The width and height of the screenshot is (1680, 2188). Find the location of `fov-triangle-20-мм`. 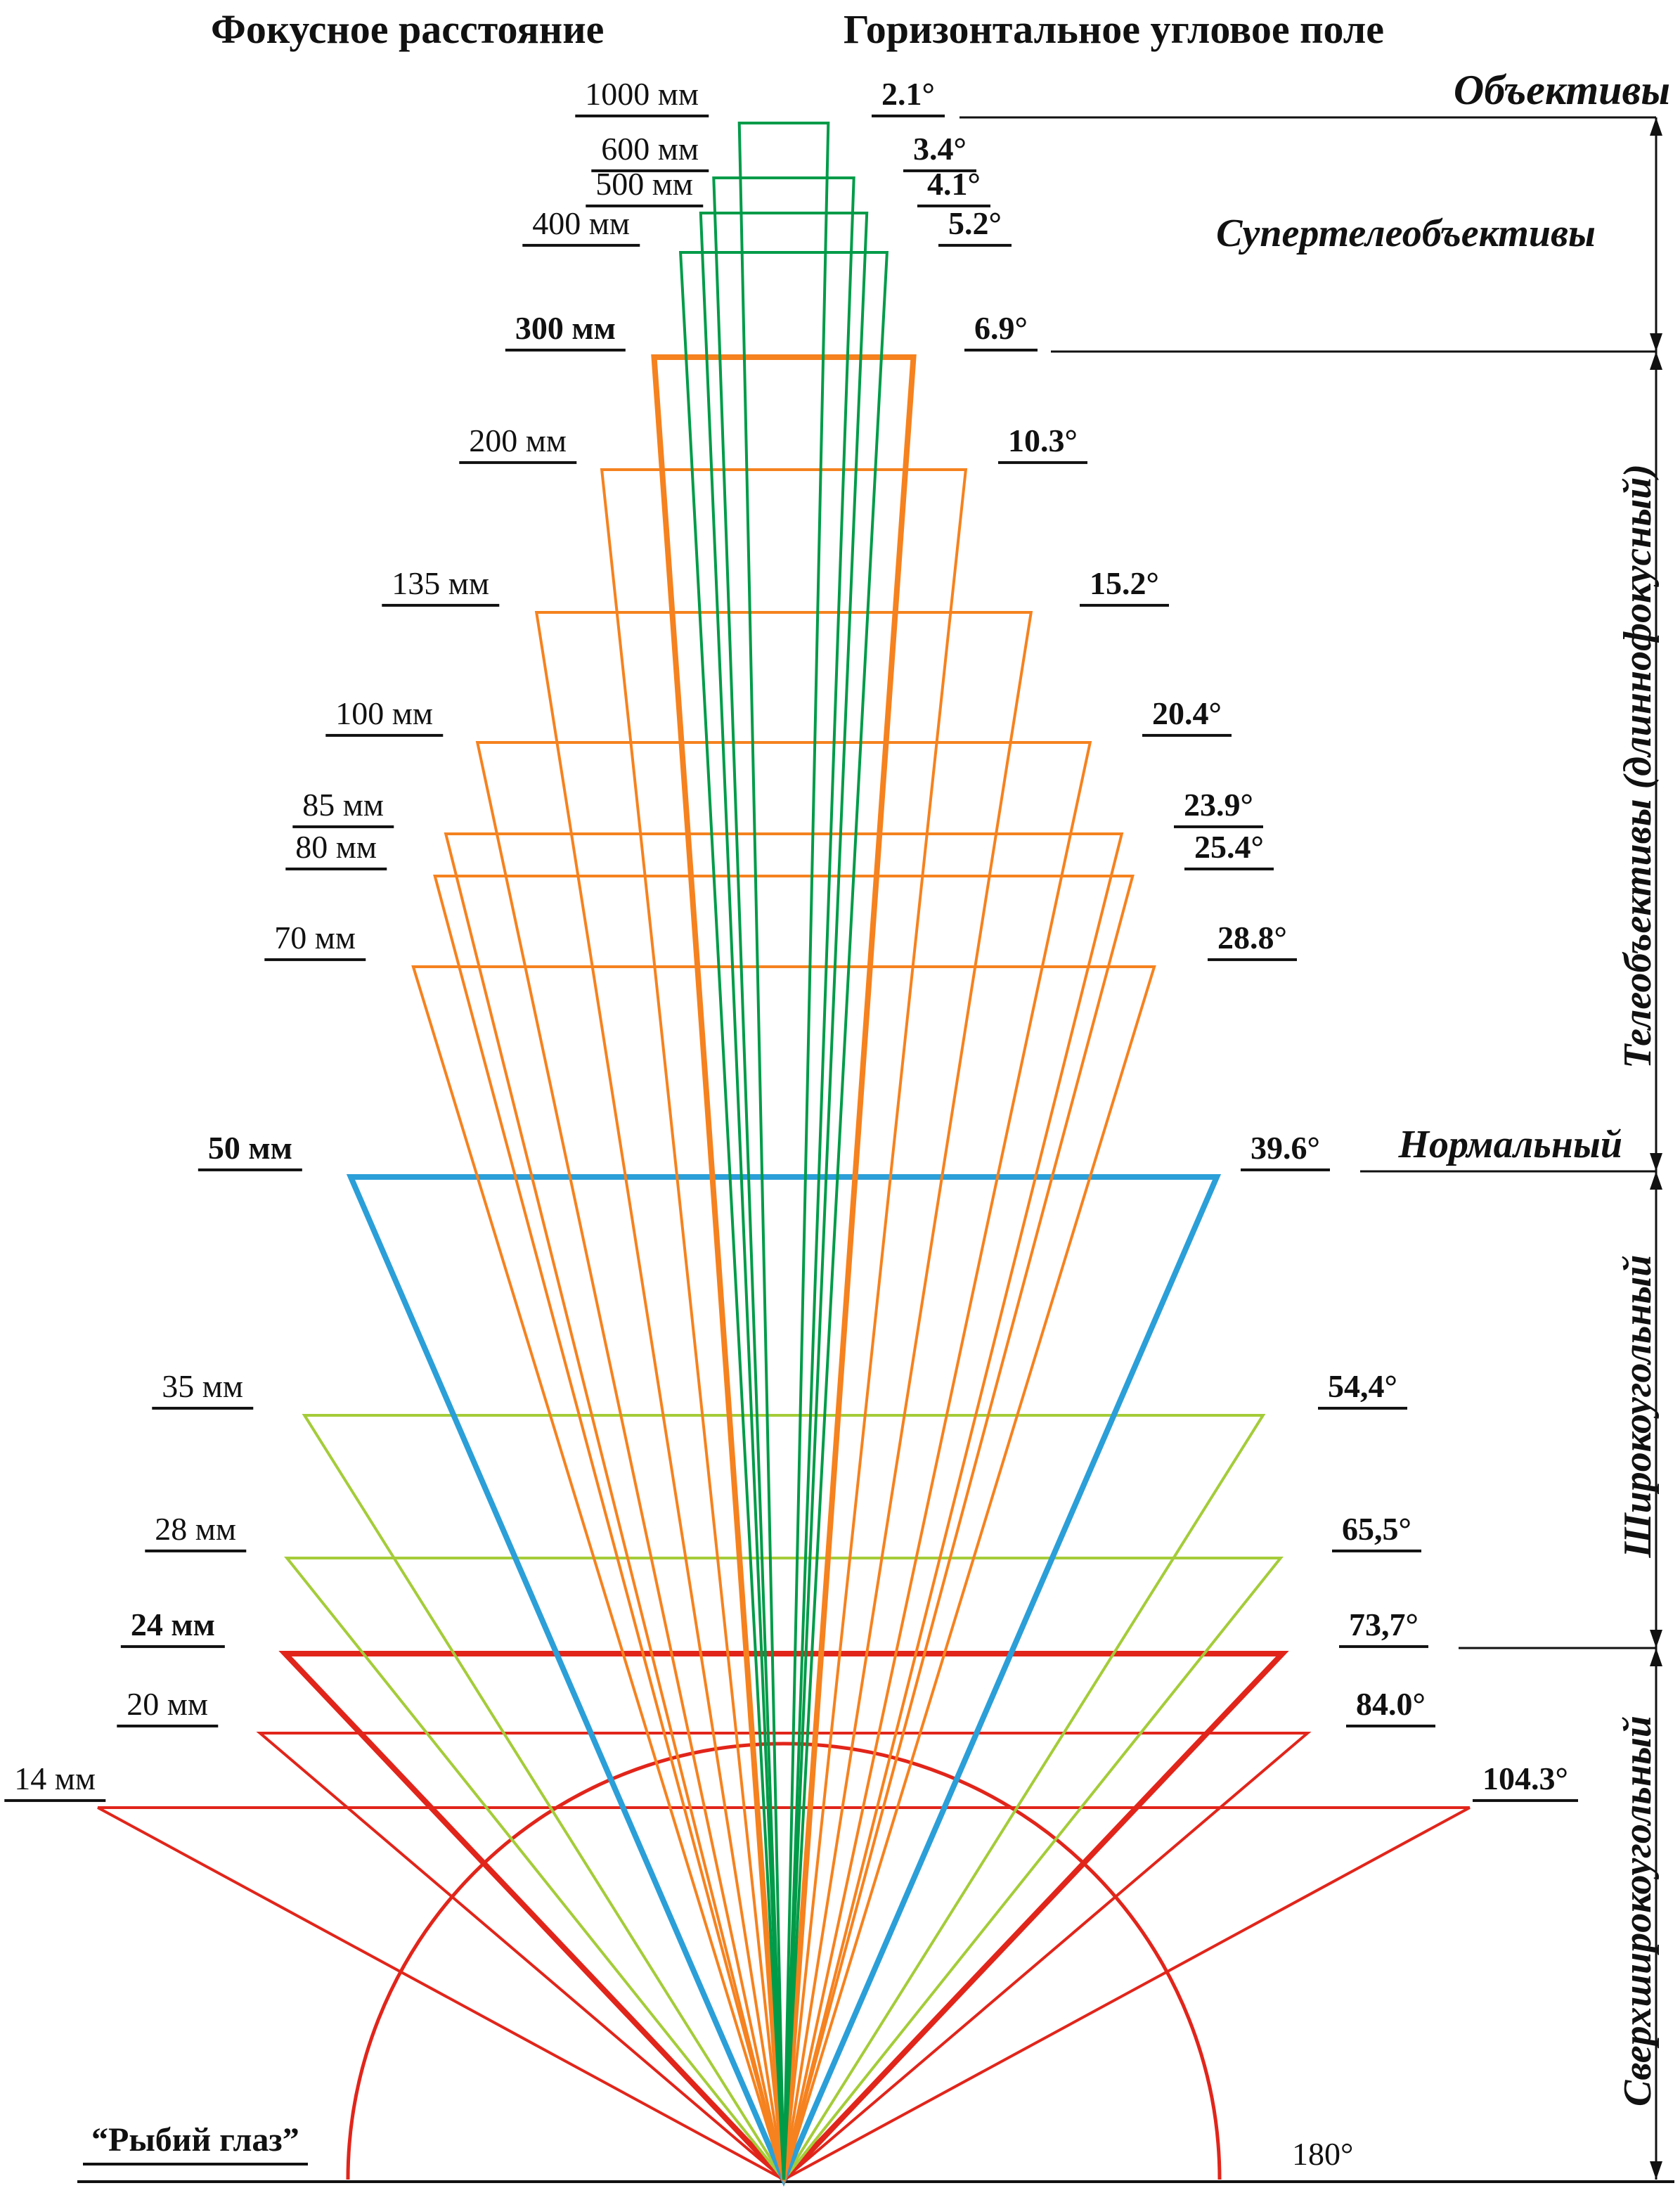

fov-triangle-20-мм is located at coordinates (784, 1957).